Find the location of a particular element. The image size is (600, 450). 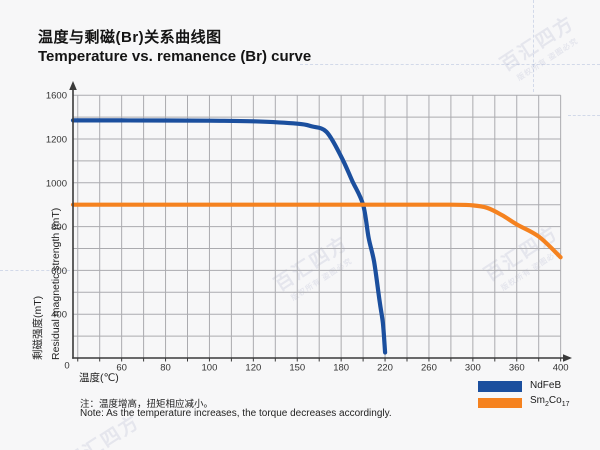

x-tick-label: 260 is located at coordinates (429, 368).